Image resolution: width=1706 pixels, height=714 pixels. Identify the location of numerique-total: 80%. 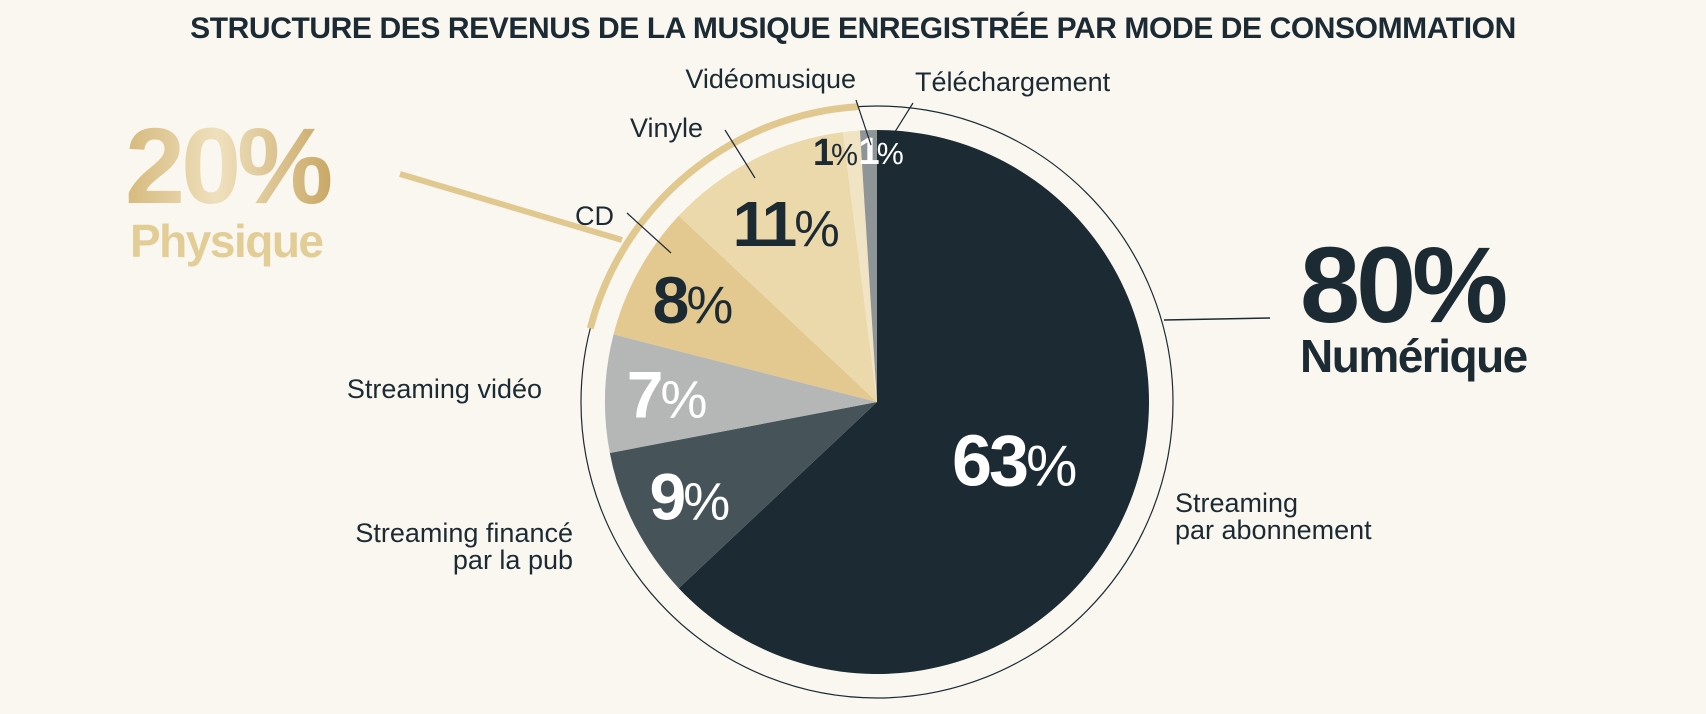
(1403, 284).